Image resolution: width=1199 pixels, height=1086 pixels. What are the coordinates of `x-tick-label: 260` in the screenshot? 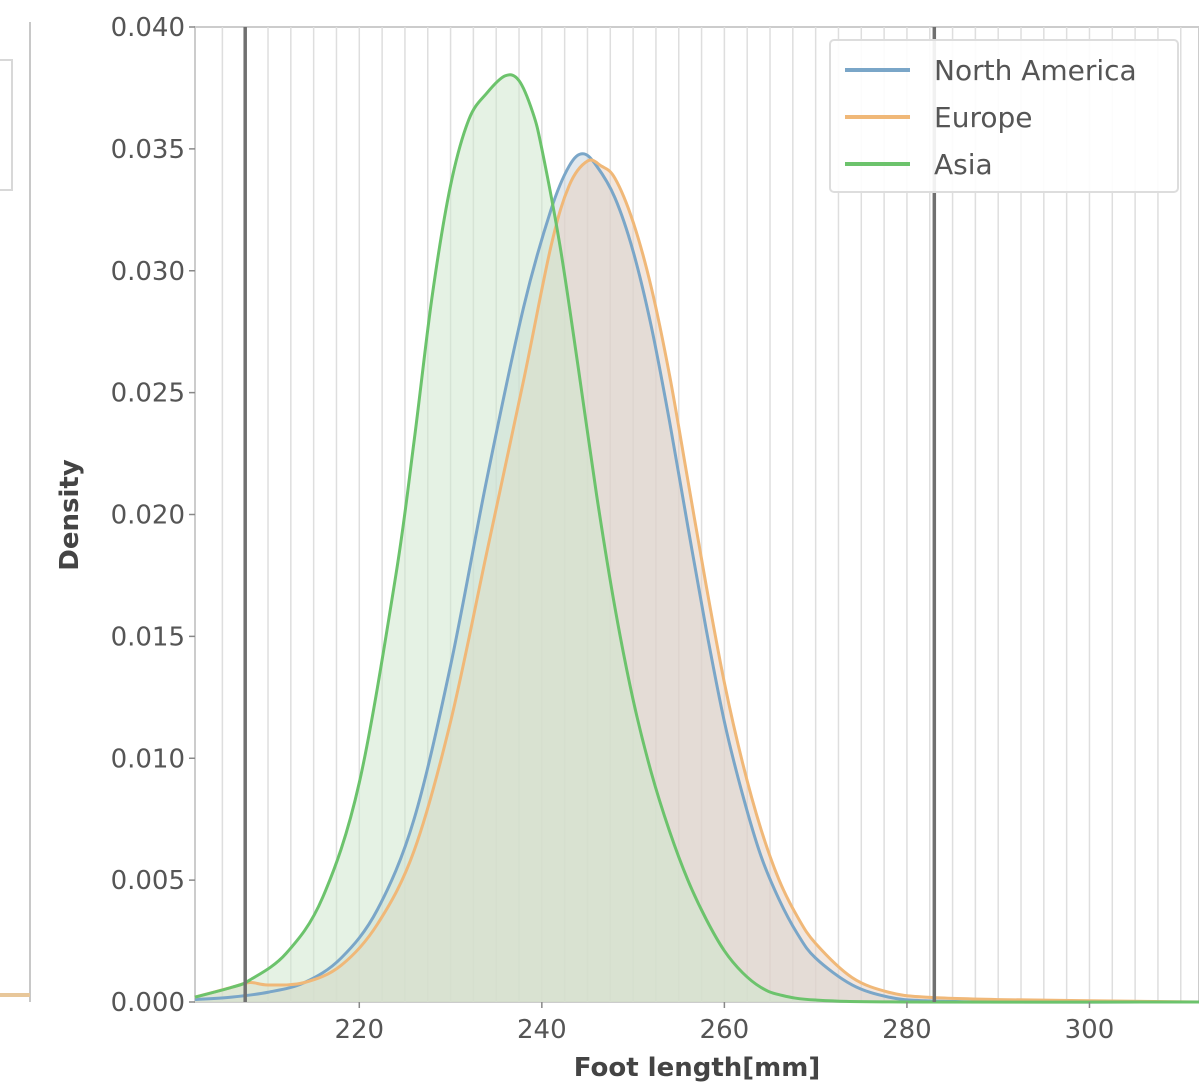 It's located at (725, 1030).